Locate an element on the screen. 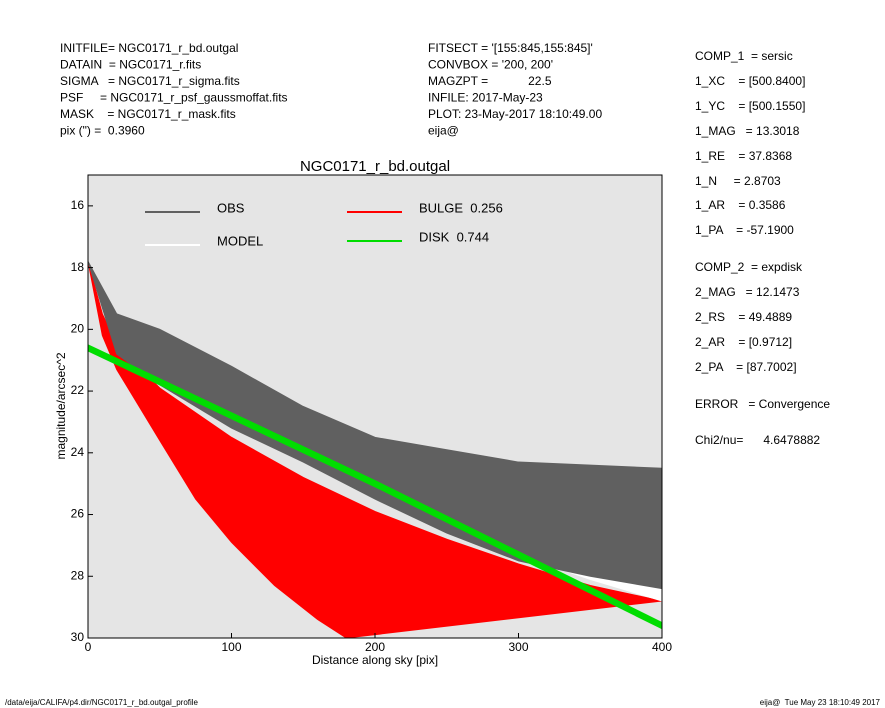  x-tick-label: 300 is located at coordinates (518, 647).